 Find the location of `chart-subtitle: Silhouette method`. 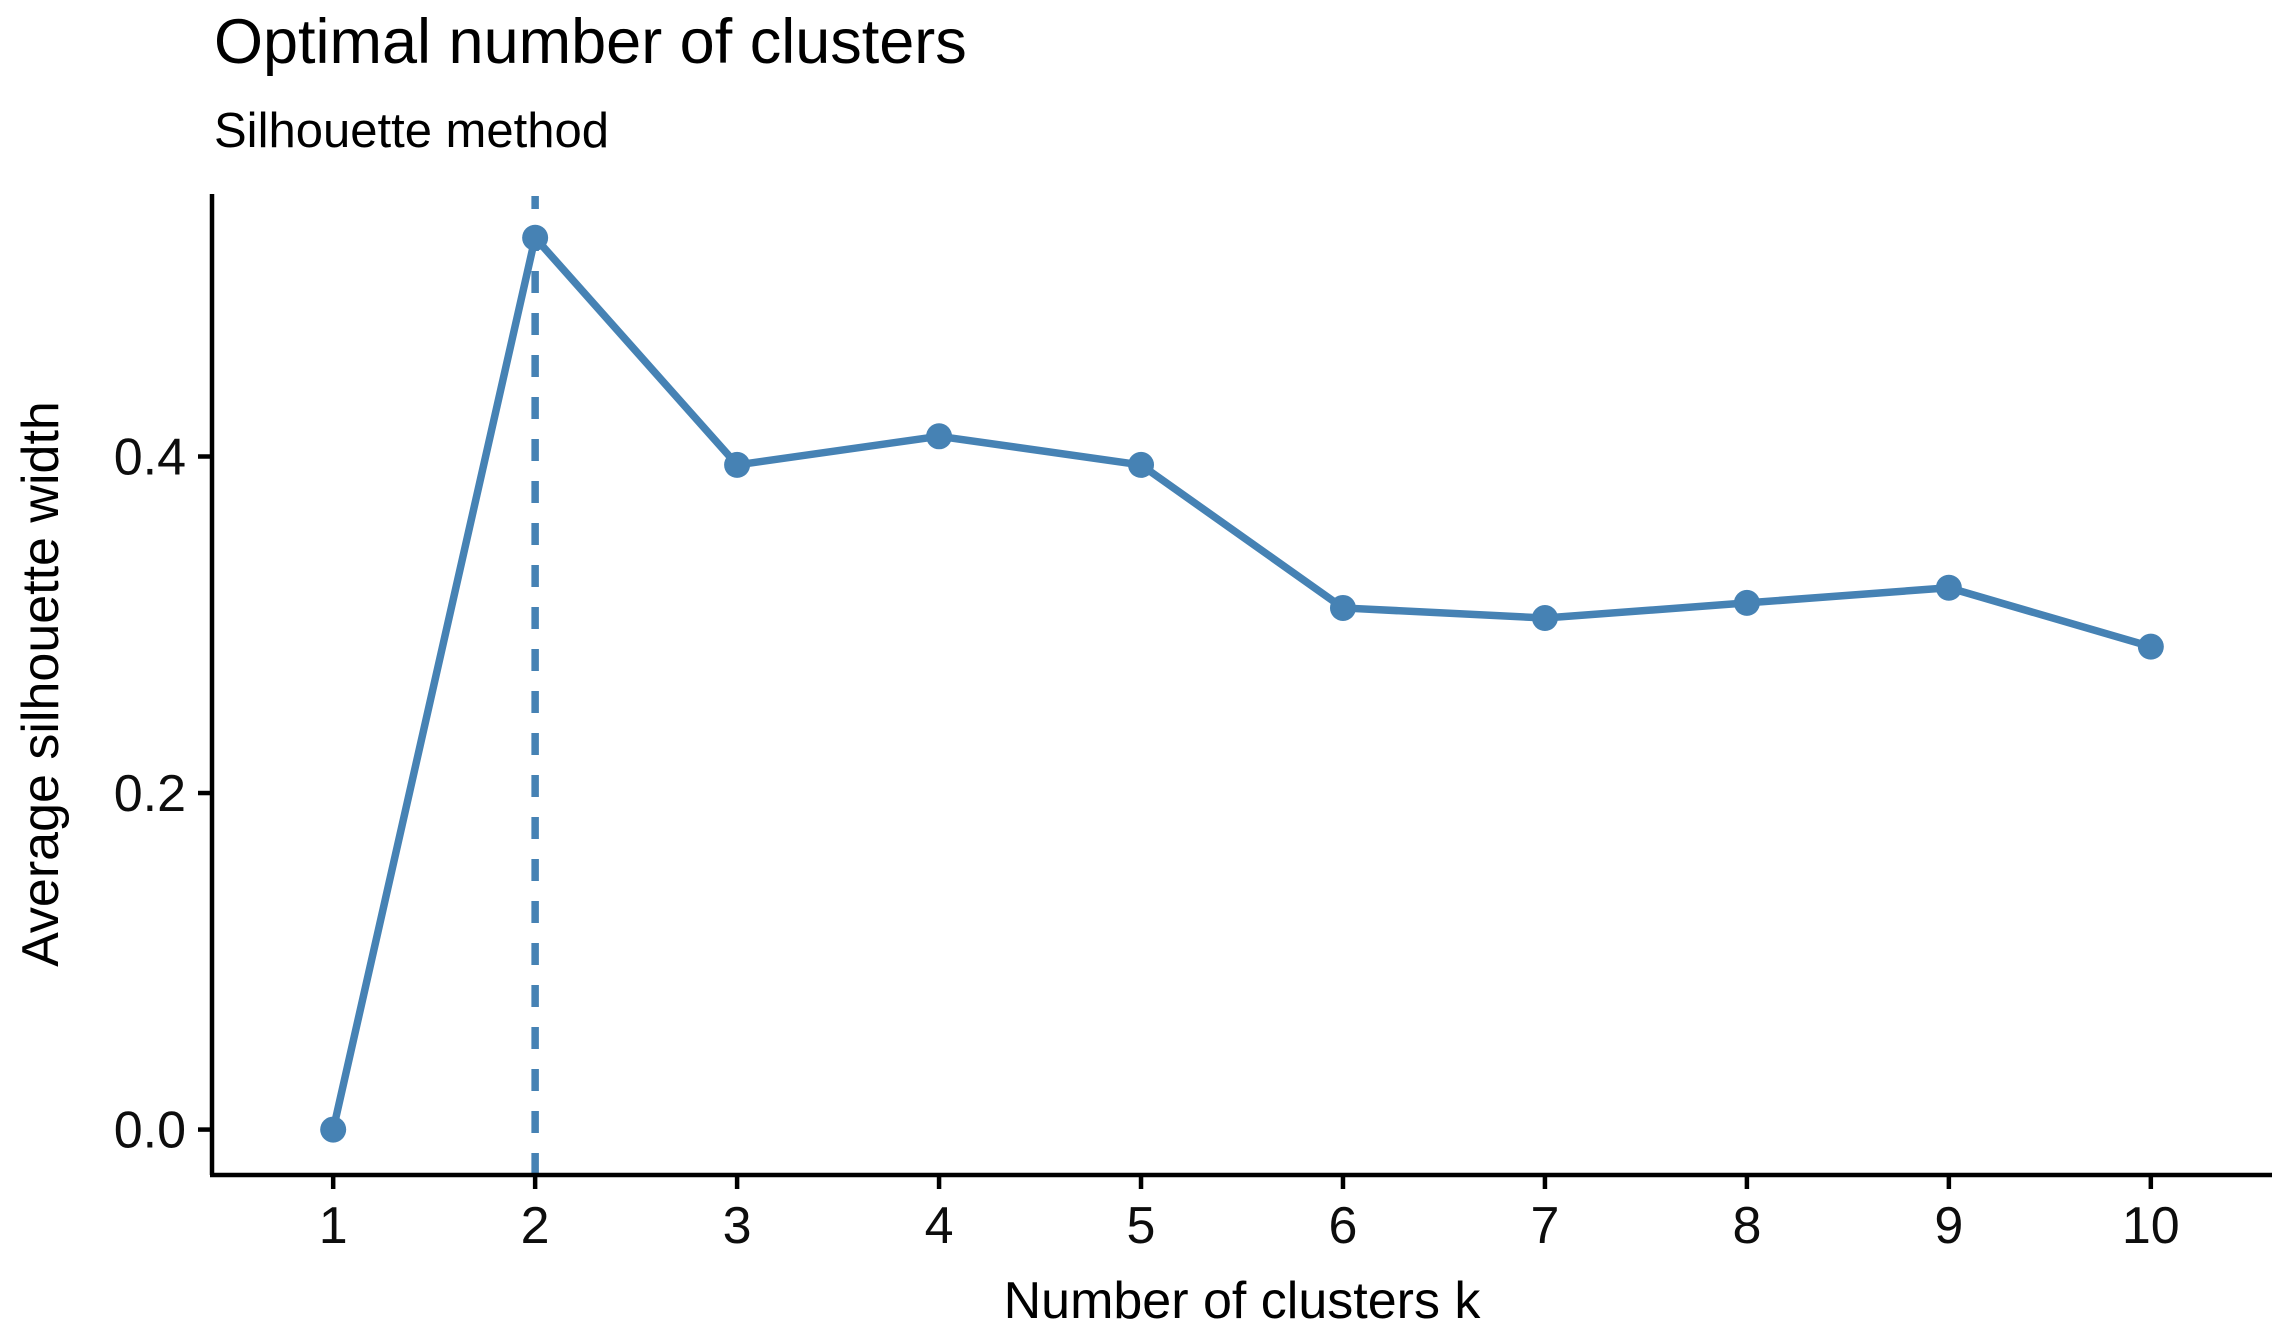

chart-subtitle: Silhouette method is located at coordinates (411, 131).